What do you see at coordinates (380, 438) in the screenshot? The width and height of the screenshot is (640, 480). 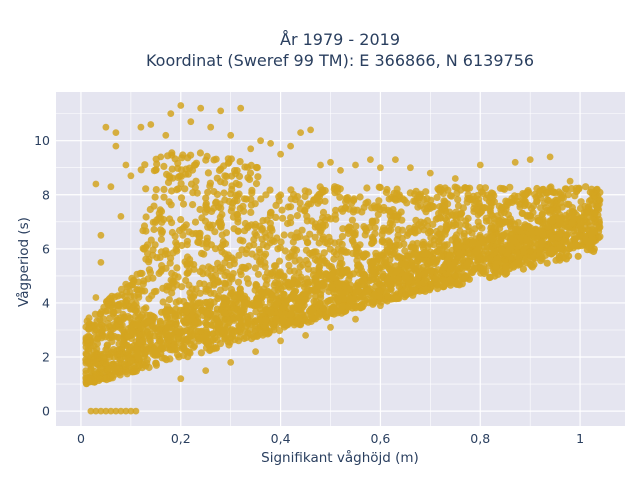 I see `x-tick-label: 0,6` at bounding box center [380, 438].